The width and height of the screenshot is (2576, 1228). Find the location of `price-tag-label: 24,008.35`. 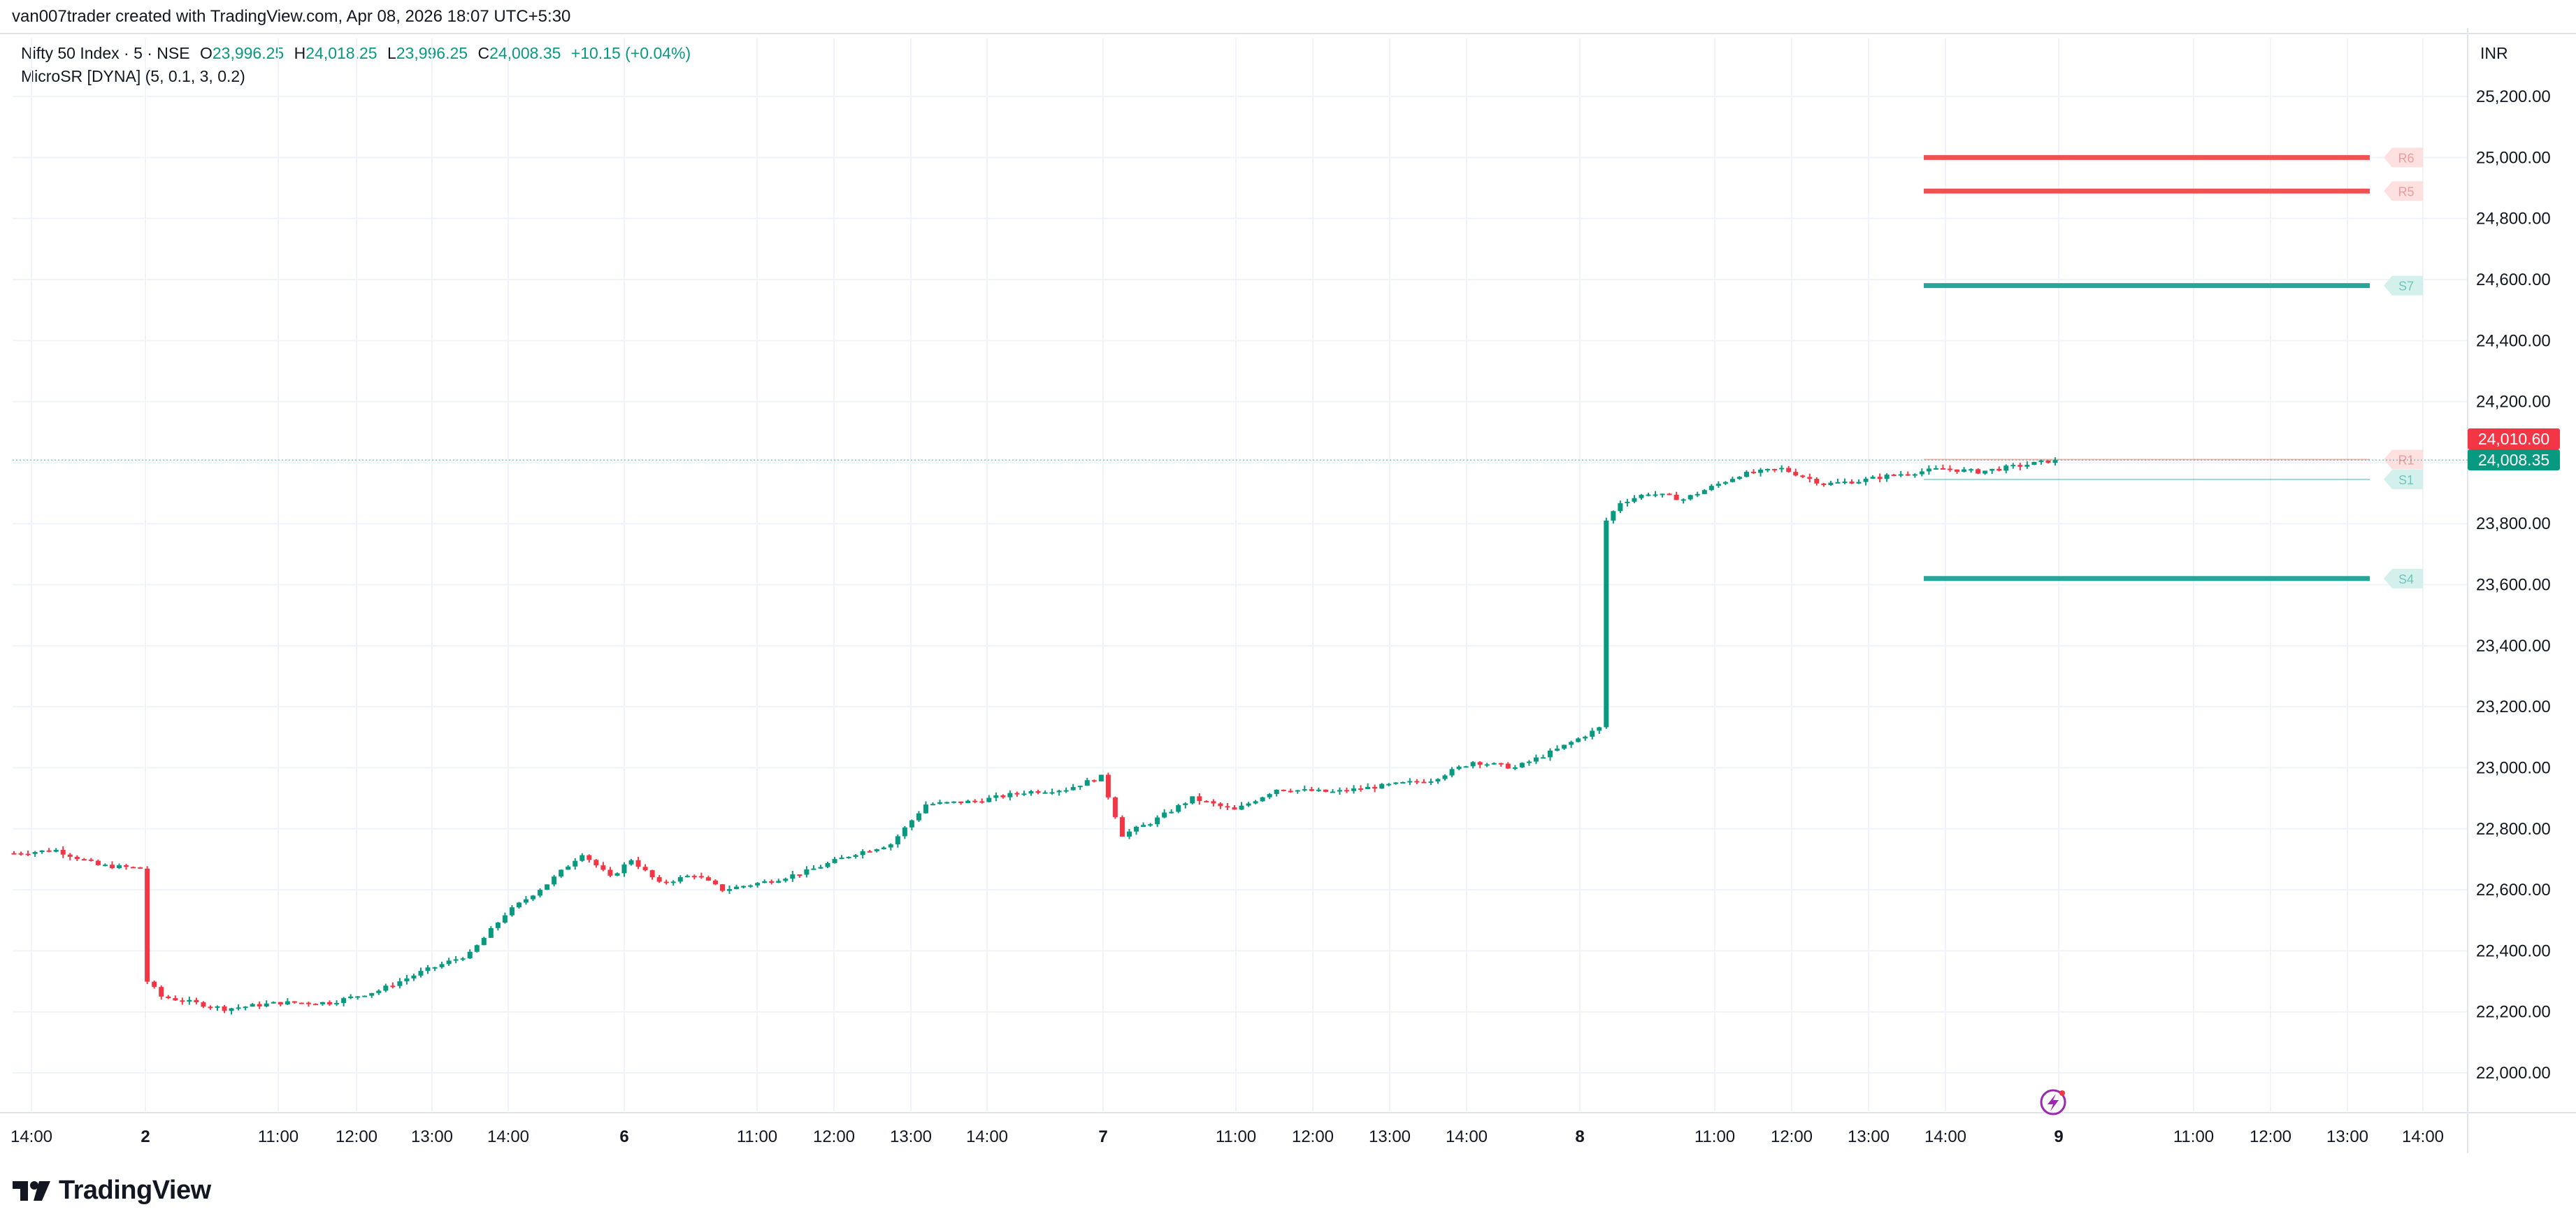

price-tag-label: 24,008.35 is located at coordinates (2513, 460).